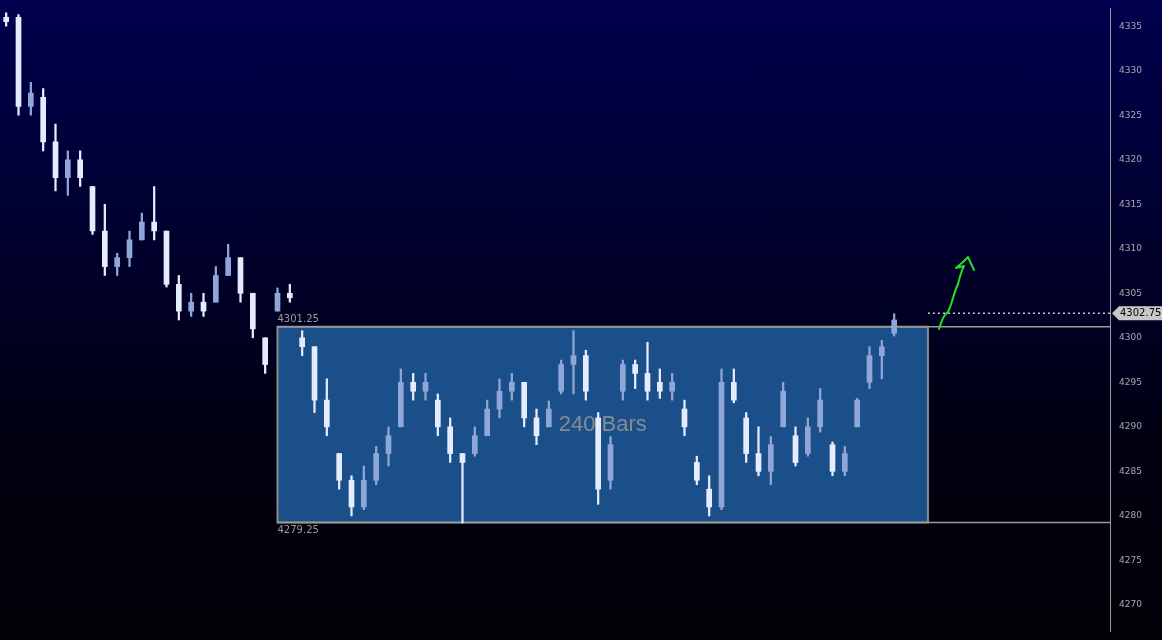 This screenshot has height=640, width=1162. I want to click on y-tick-label: 4295, so click(1130, 381).